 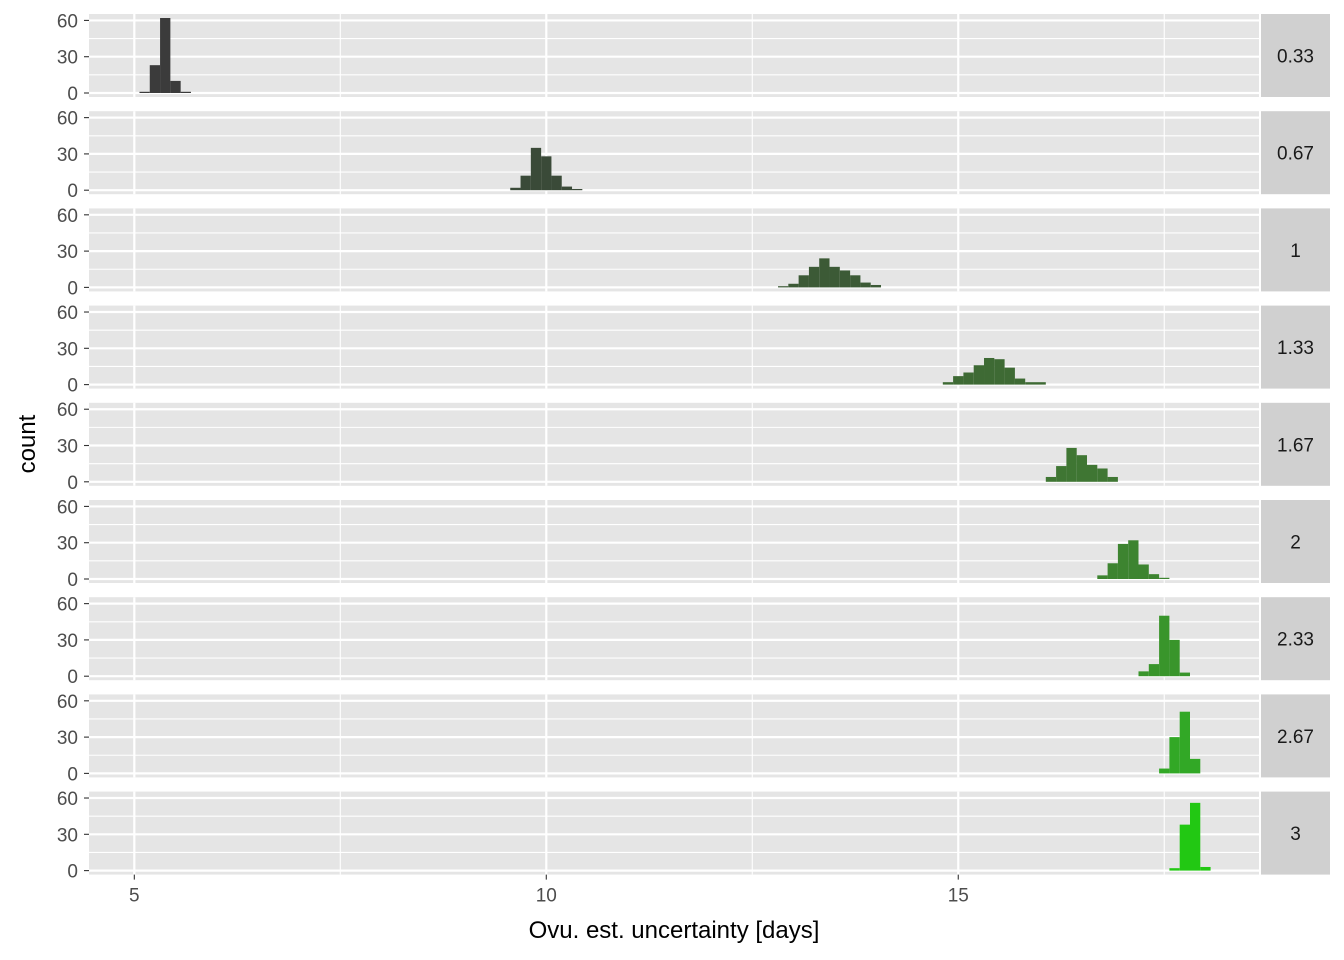 I want to click on facet-panel-1: 0 30 60 0.33, so click(x=693, y=58).